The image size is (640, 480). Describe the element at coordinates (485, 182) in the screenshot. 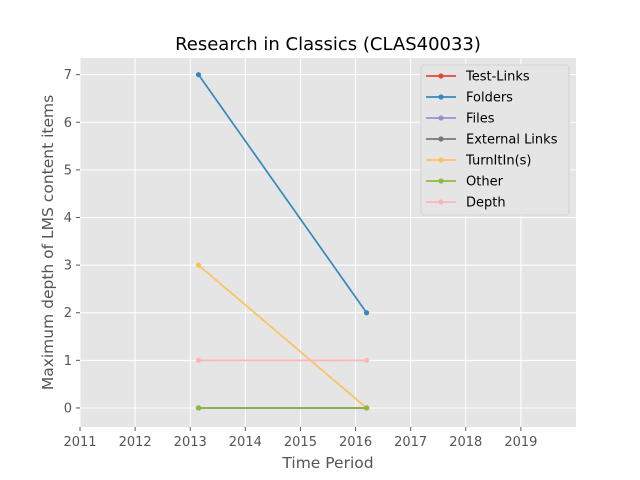

I see `legend-label-other: Other` at that location.